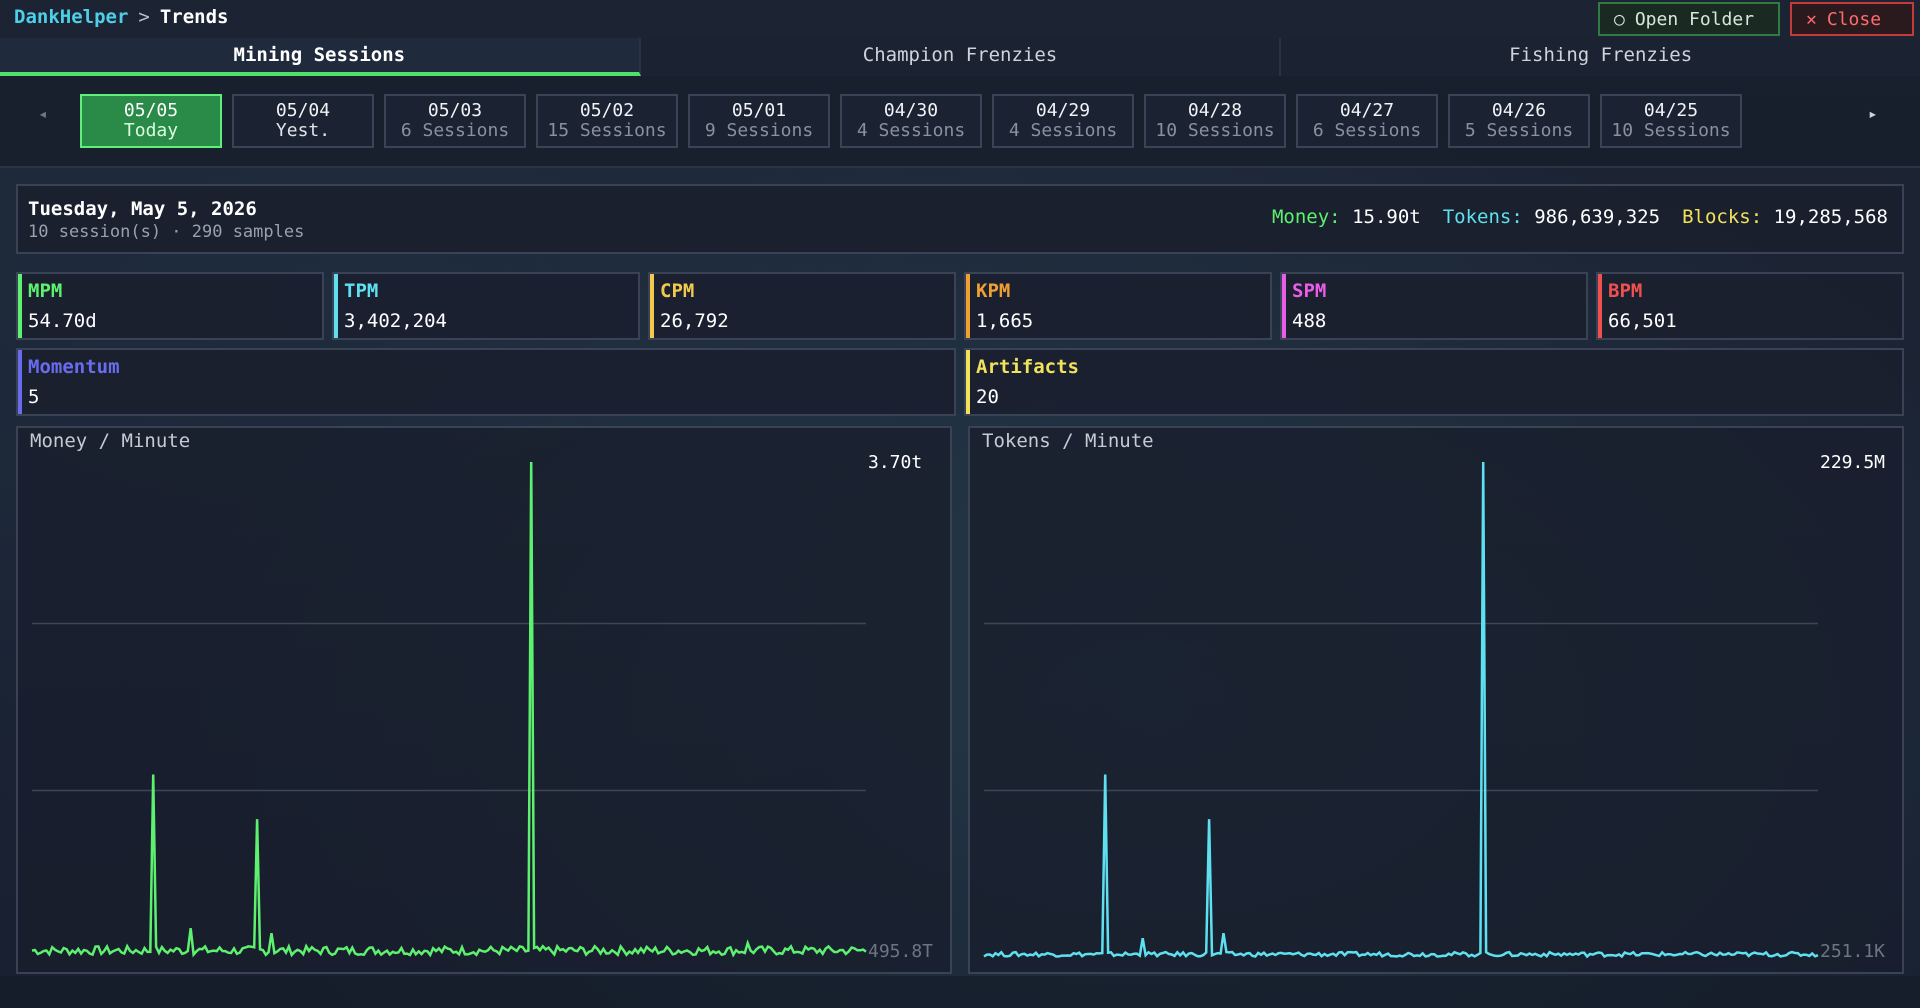 The height and width of the screenshot is (1008, 1920). What do you see at coordinates (911, 110) in the screenshot?
I see `date-chip-date: 04/30` at bounding box center [911, 110].